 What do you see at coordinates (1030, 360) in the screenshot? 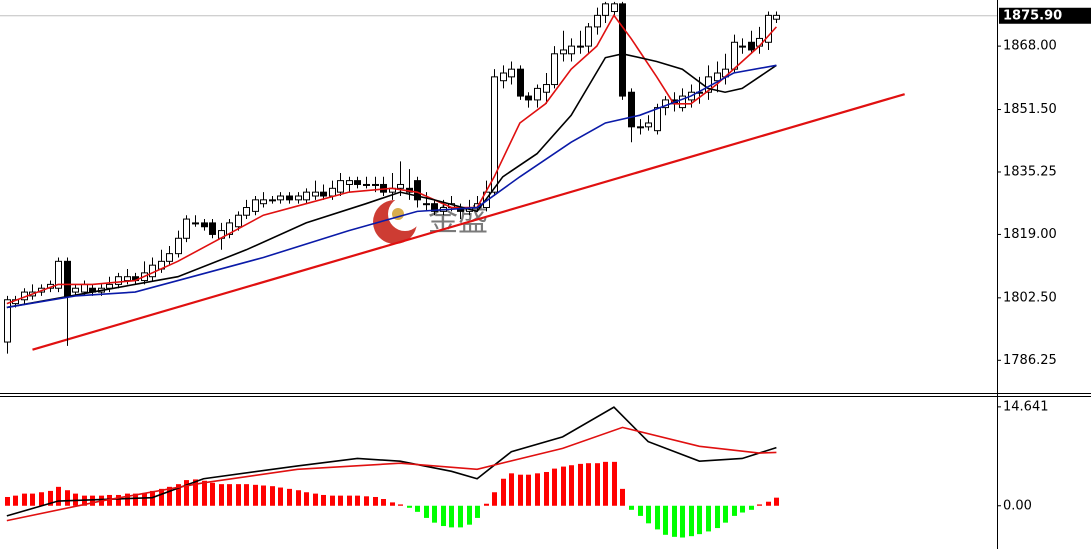
I see `y-tick-label: 1786.25` at bounding box center [1030, 360].